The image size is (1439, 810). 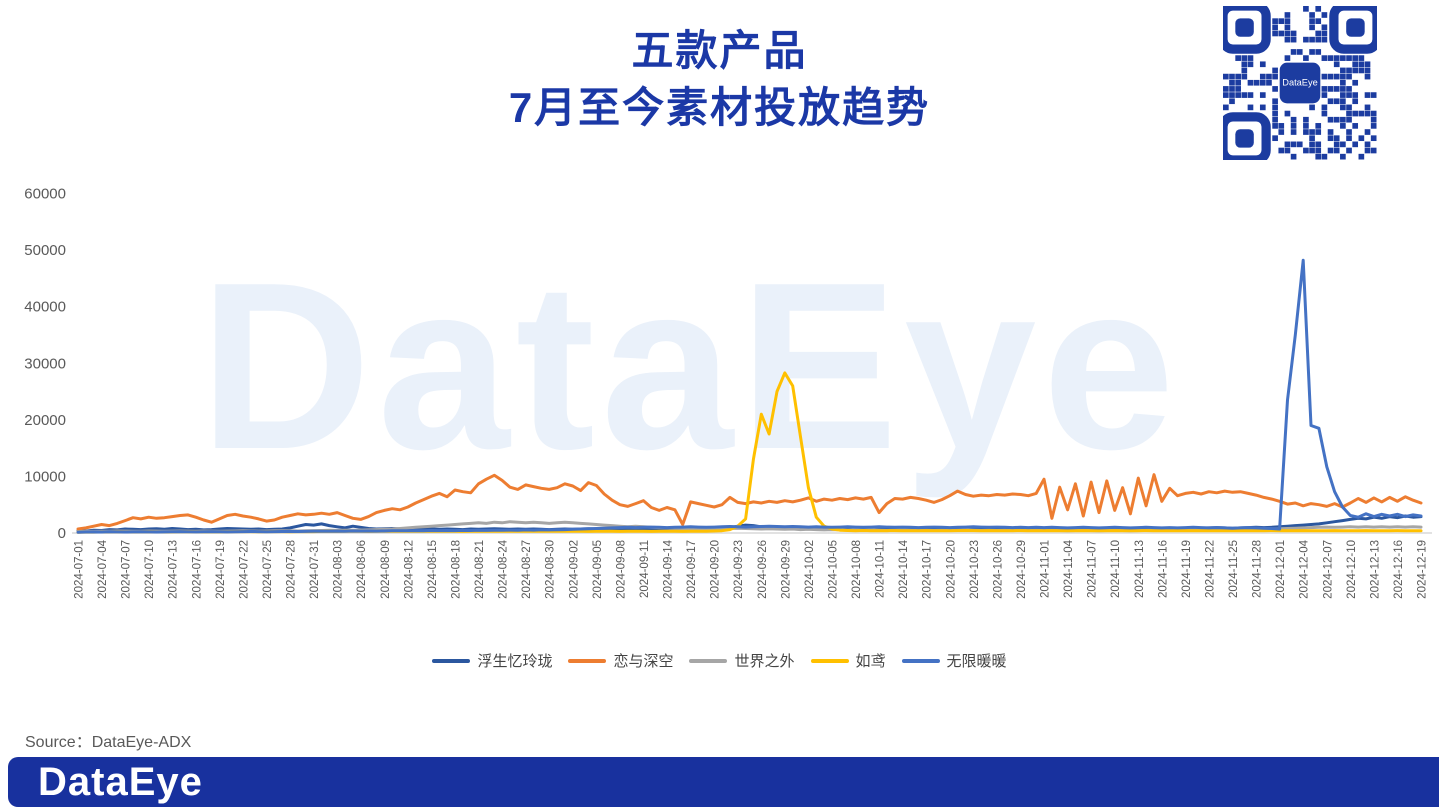 What do you see at coordinates (80, 569) in the screenshot?
I see `x-axis-tick-label: 2024-07-01` at bounding box center [80, 569].